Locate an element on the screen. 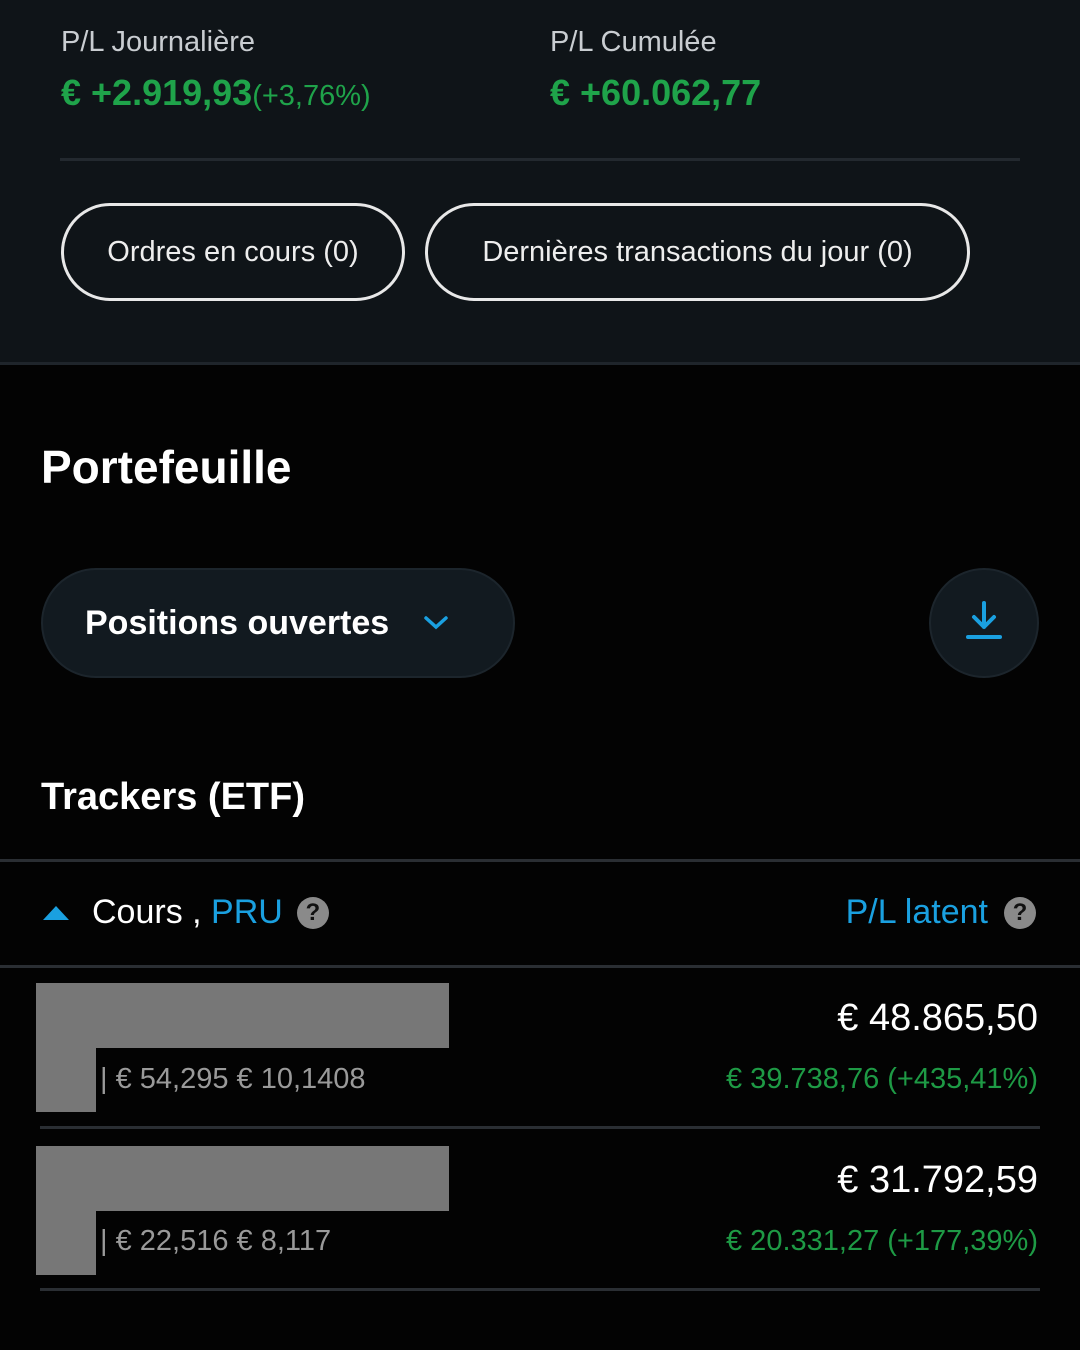 The height and width of the screenshot is (1350, 1080). position-value: € 48.865,50 is located at coordinates (937, 1018).